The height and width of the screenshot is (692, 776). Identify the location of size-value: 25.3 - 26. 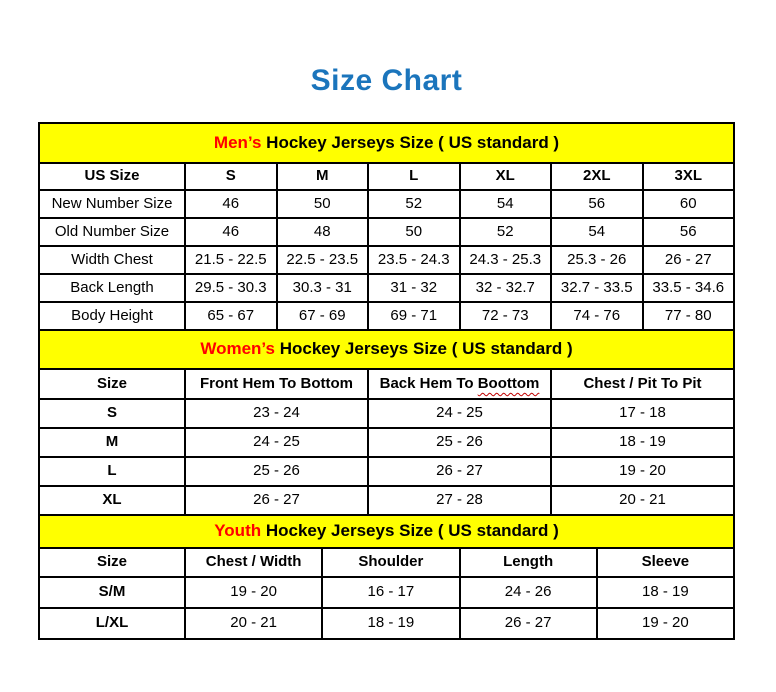
(597, 260).